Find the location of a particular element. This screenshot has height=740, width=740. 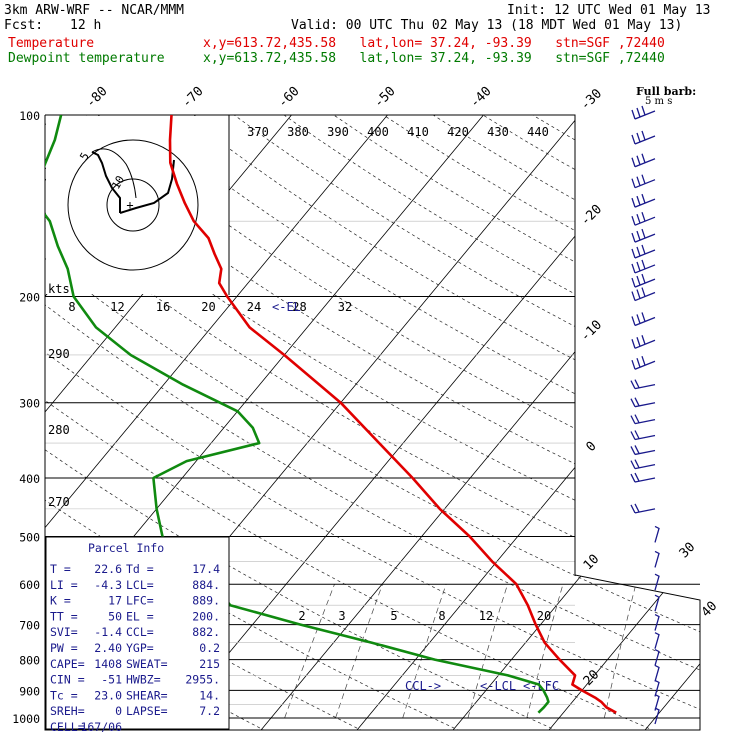

pressure-tick-label: 600 is located at coordinates (29, 585).